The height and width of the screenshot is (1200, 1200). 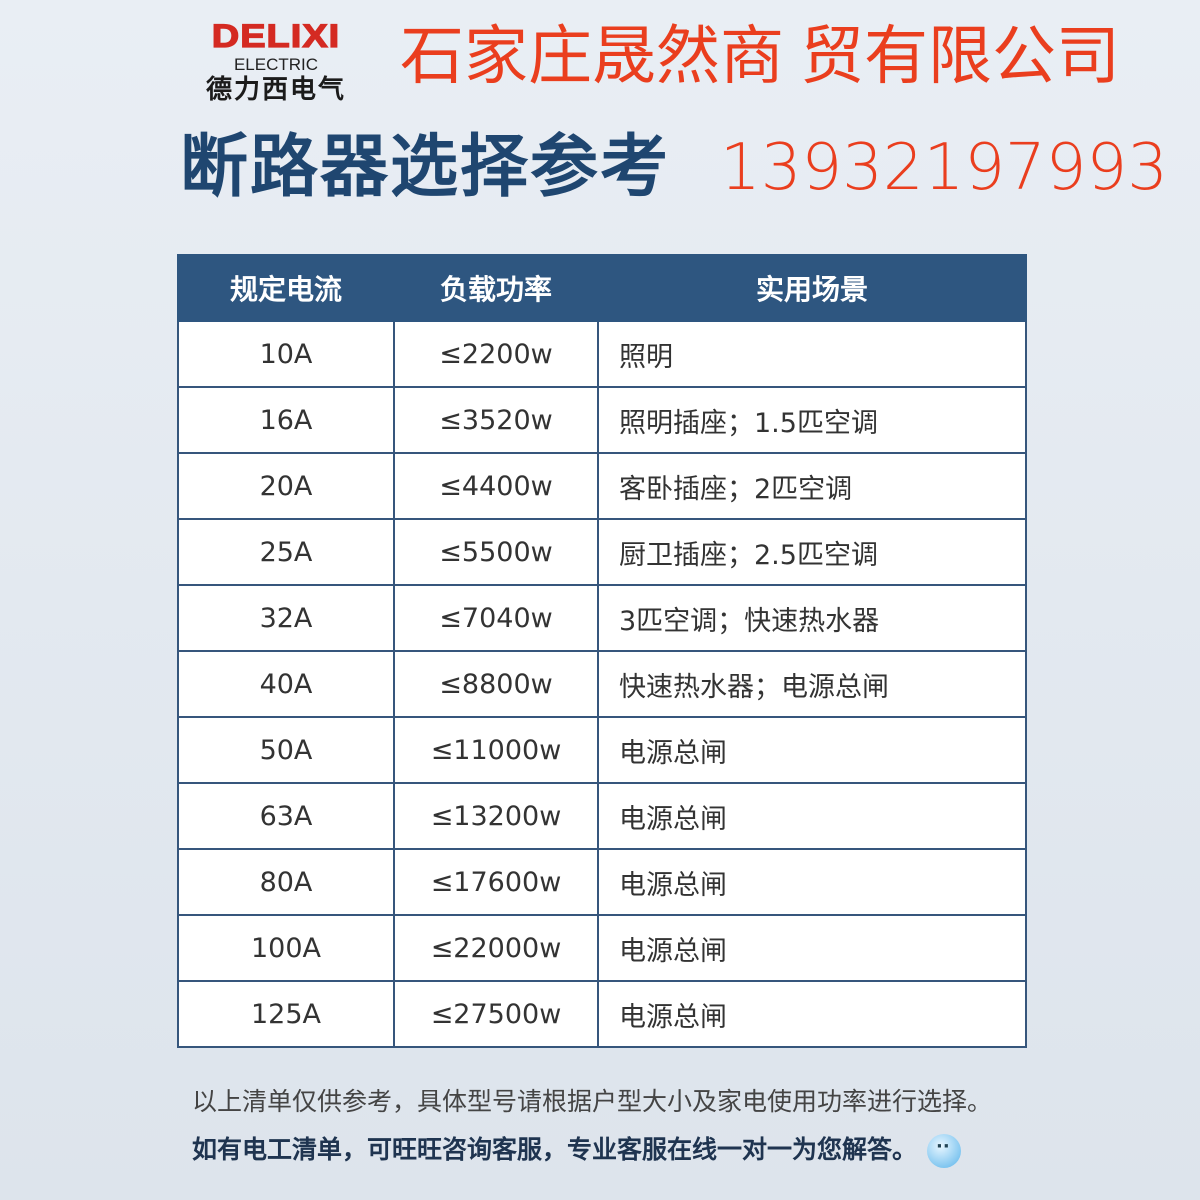 What do you see at coordinates (286, 684) in the screenshot?
I see `cell-current: 40A` at bounding box center [286, 684].